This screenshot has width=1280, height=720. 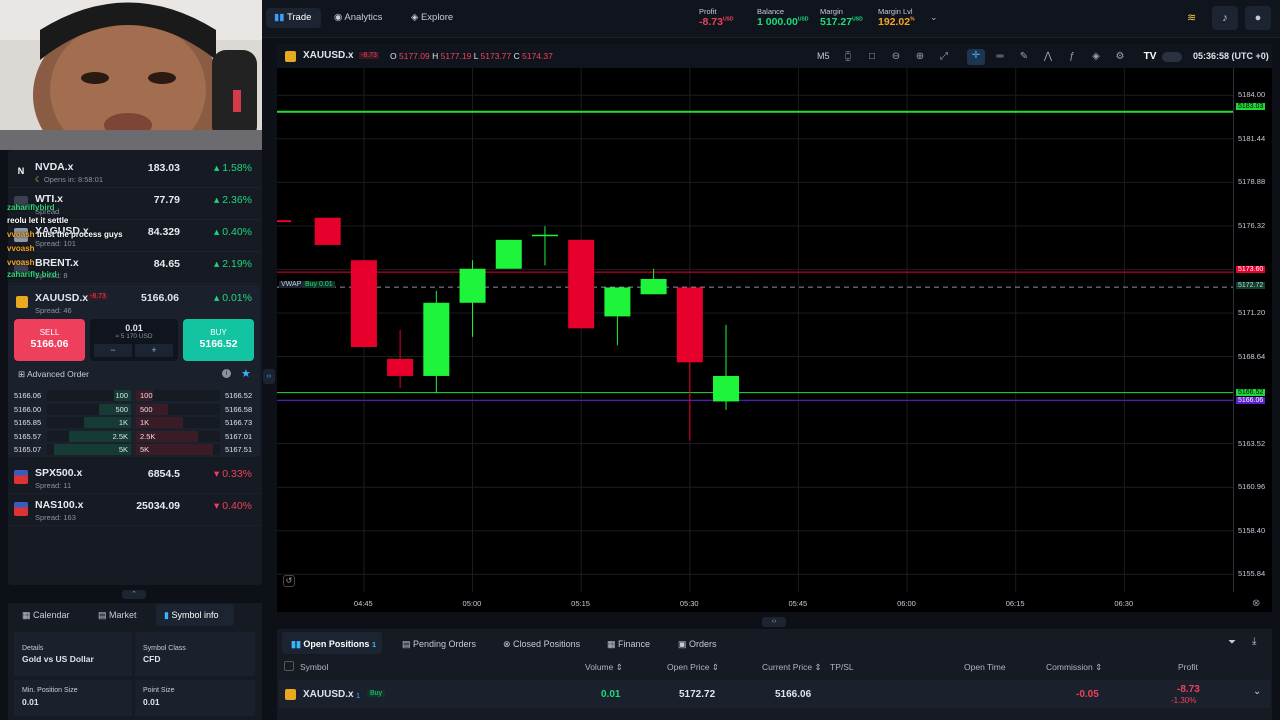 What do you see at coordinates (134, 395) in the screenshot?
I see `orderbook-row: 5166.06 100 100 5166.52` at bounding box center [134, 395].